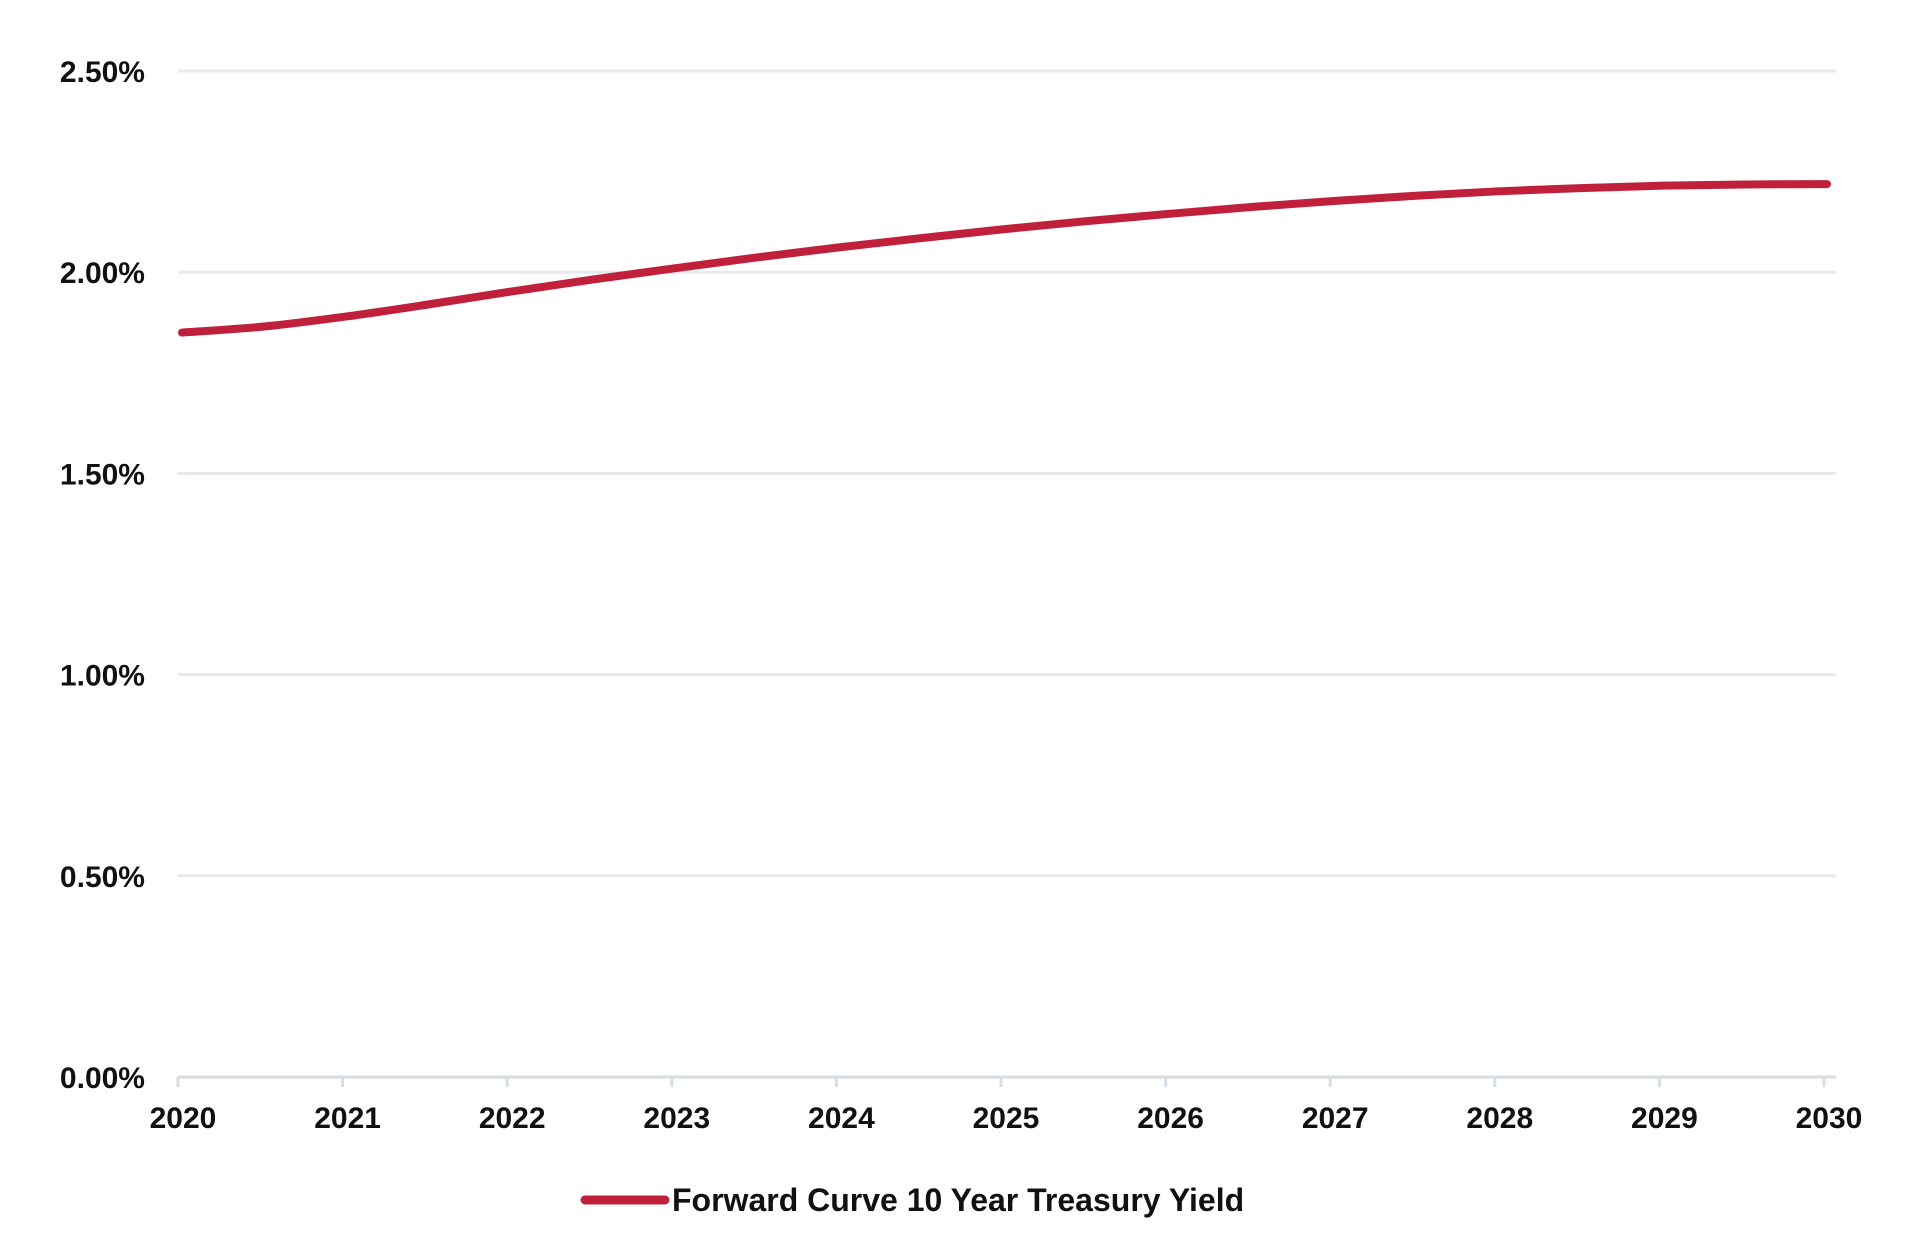 The width and height of the screenshot is (1908, 1243). What do you see at coordinates (347, 1118) in the screenshot?
I see `x-tick-label: 2021` at bounding box center [347, 1118].